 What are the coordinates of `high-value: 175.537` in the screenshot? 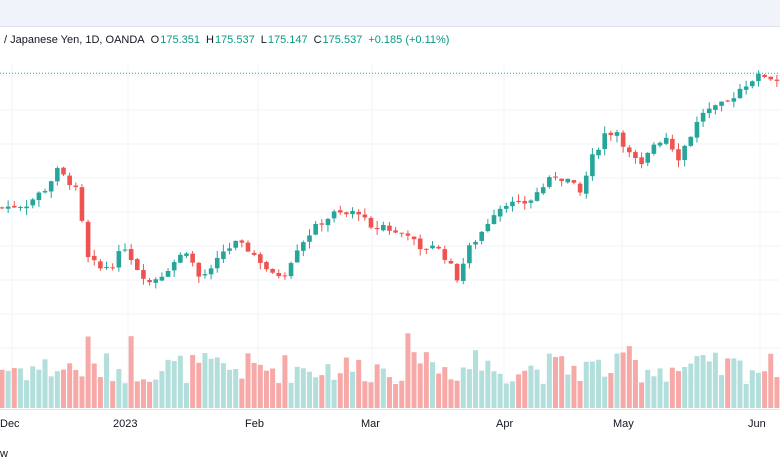 It's located at (234, 40).